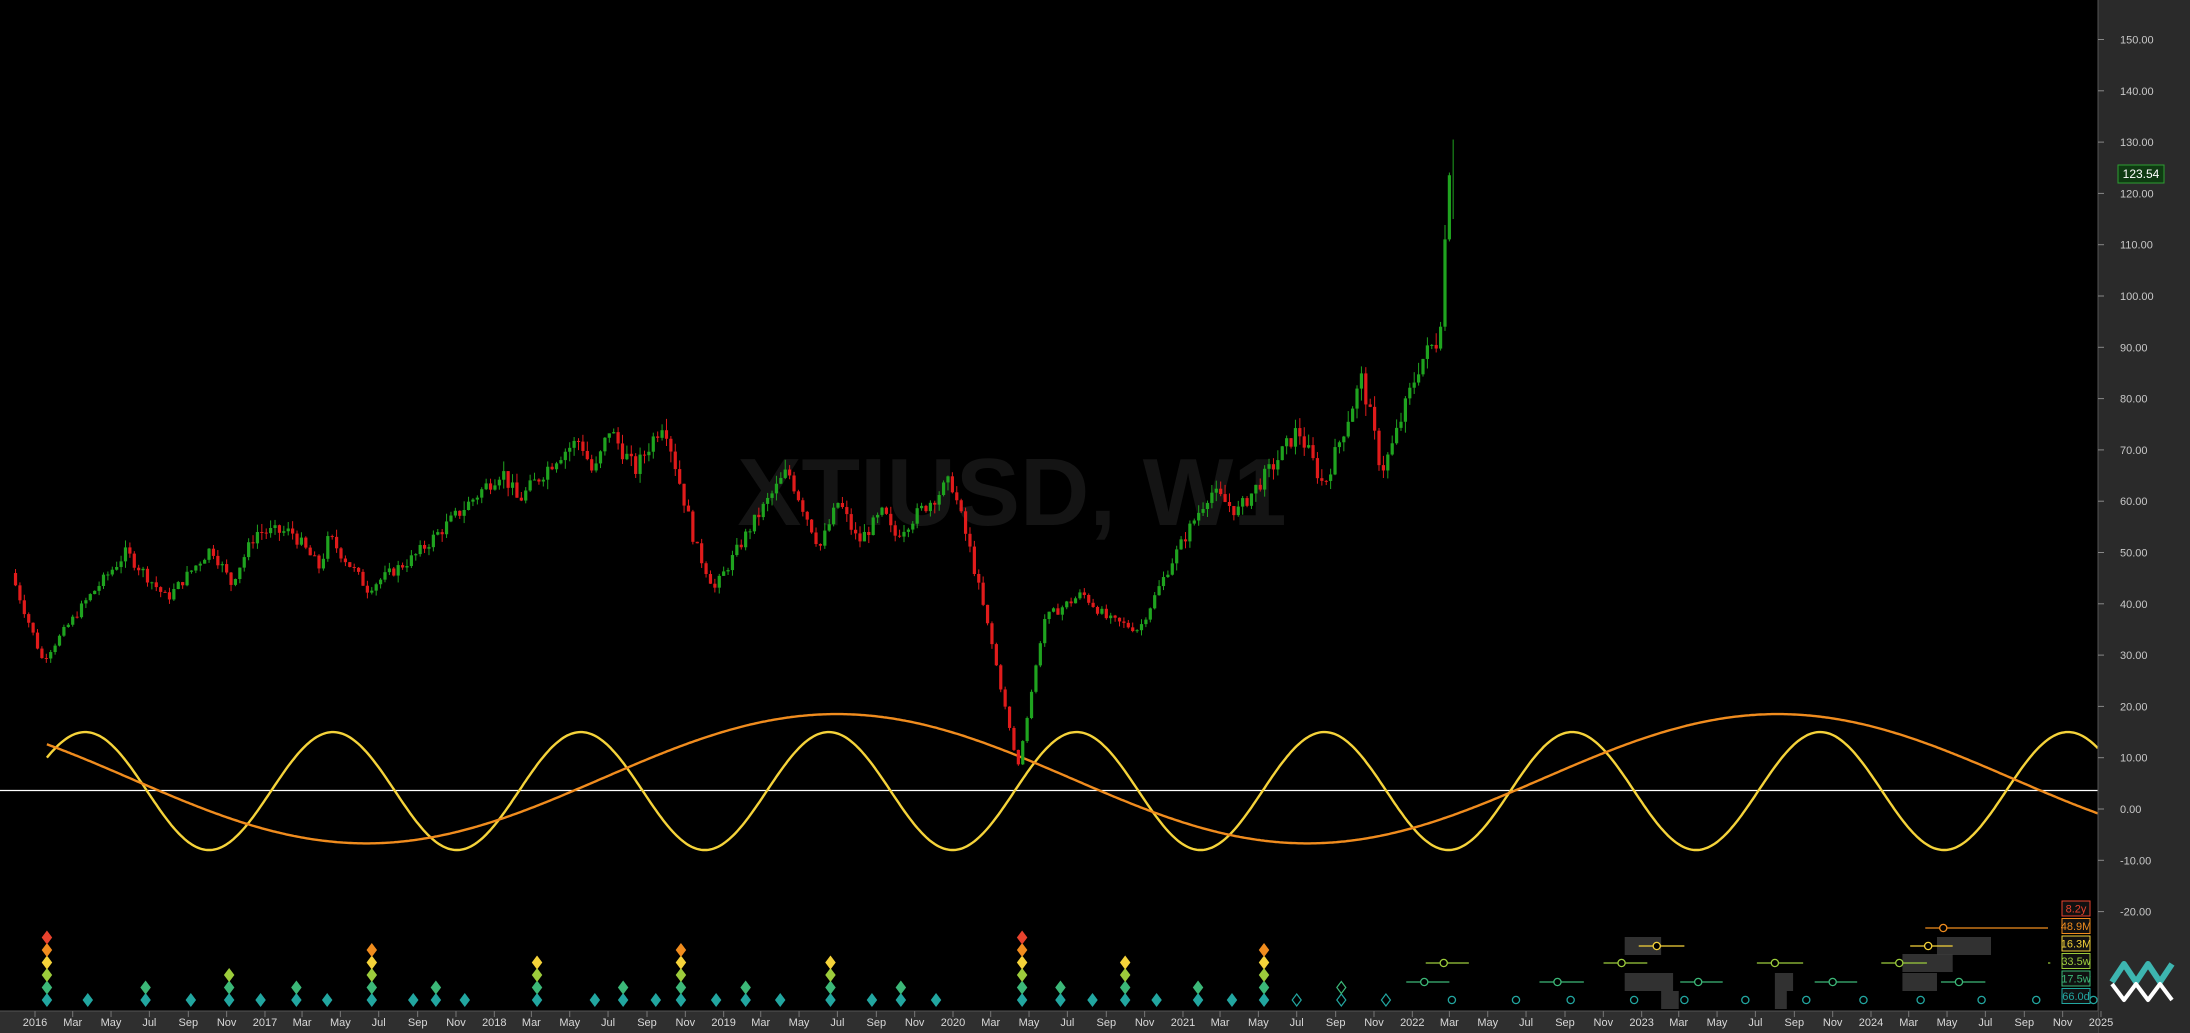 The width and height of the screenshot is (2190, 1033). Describe the element at coordinates (265, 1023) in the screenshot. I see `x-tick-label: 2017` at that location.